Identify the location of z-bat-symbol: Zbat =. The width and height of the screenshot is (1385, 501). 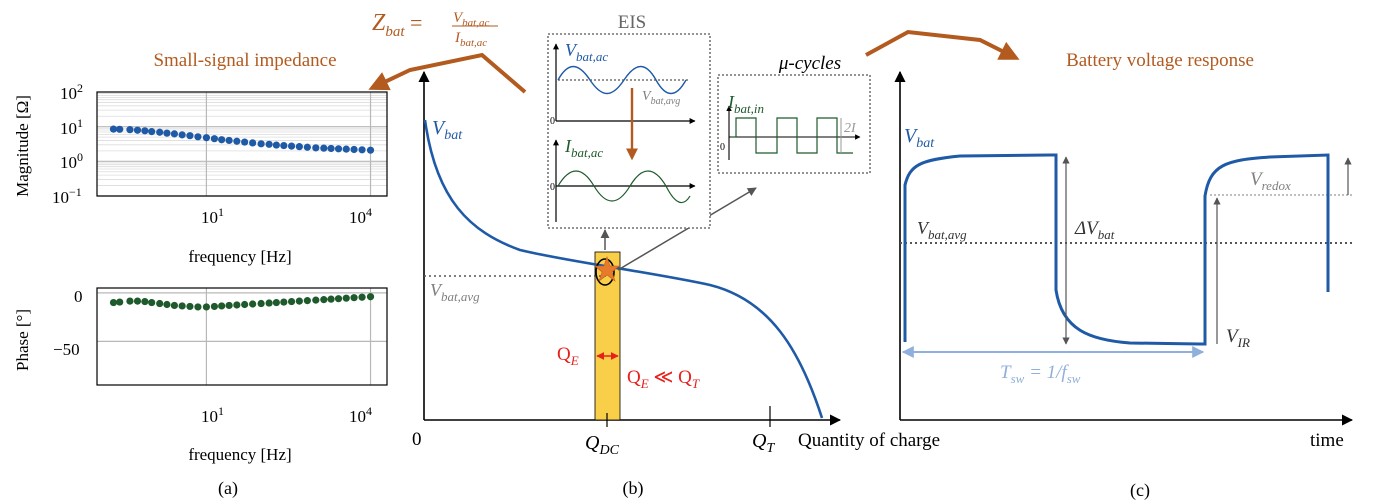
(397, 25).